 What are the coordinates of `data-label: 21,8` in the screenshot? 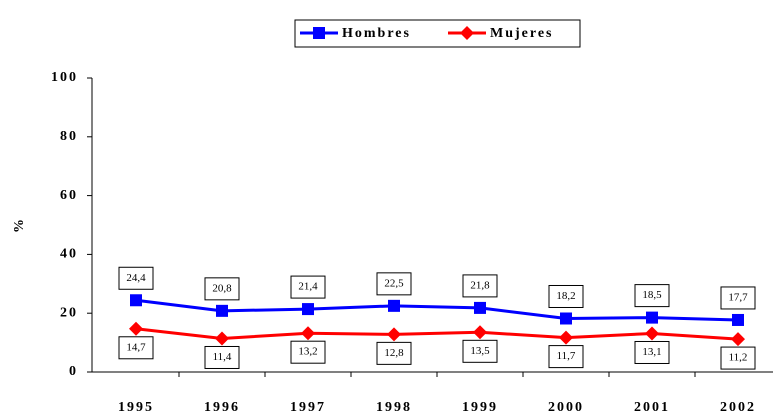 It's located at (480, 285).